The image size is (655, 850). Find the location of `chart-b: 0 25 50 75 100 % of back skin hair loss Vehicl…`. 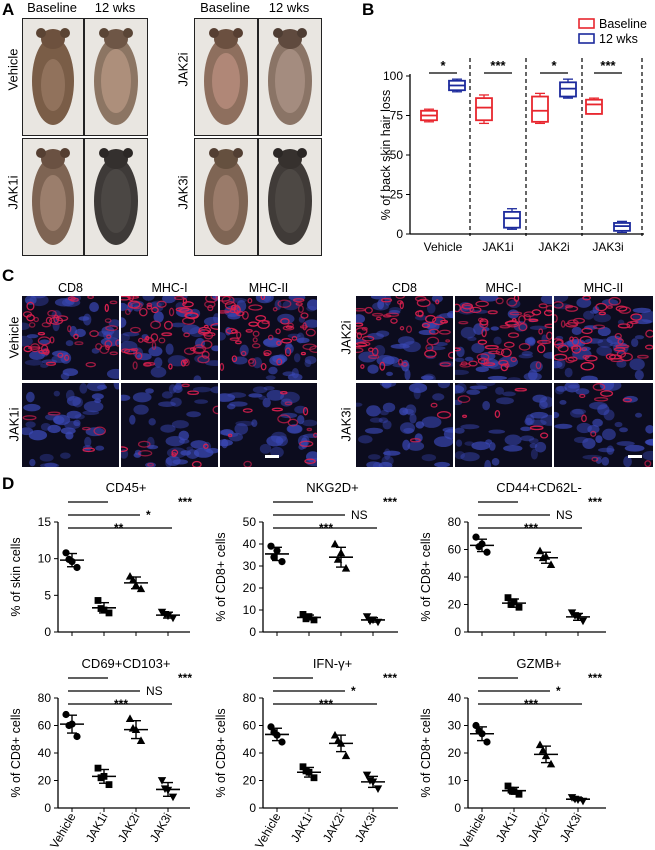

chart-b: 0 25 50 75 100 % of back skin hair loss Vehicl… is located at coordinates (513, 135).